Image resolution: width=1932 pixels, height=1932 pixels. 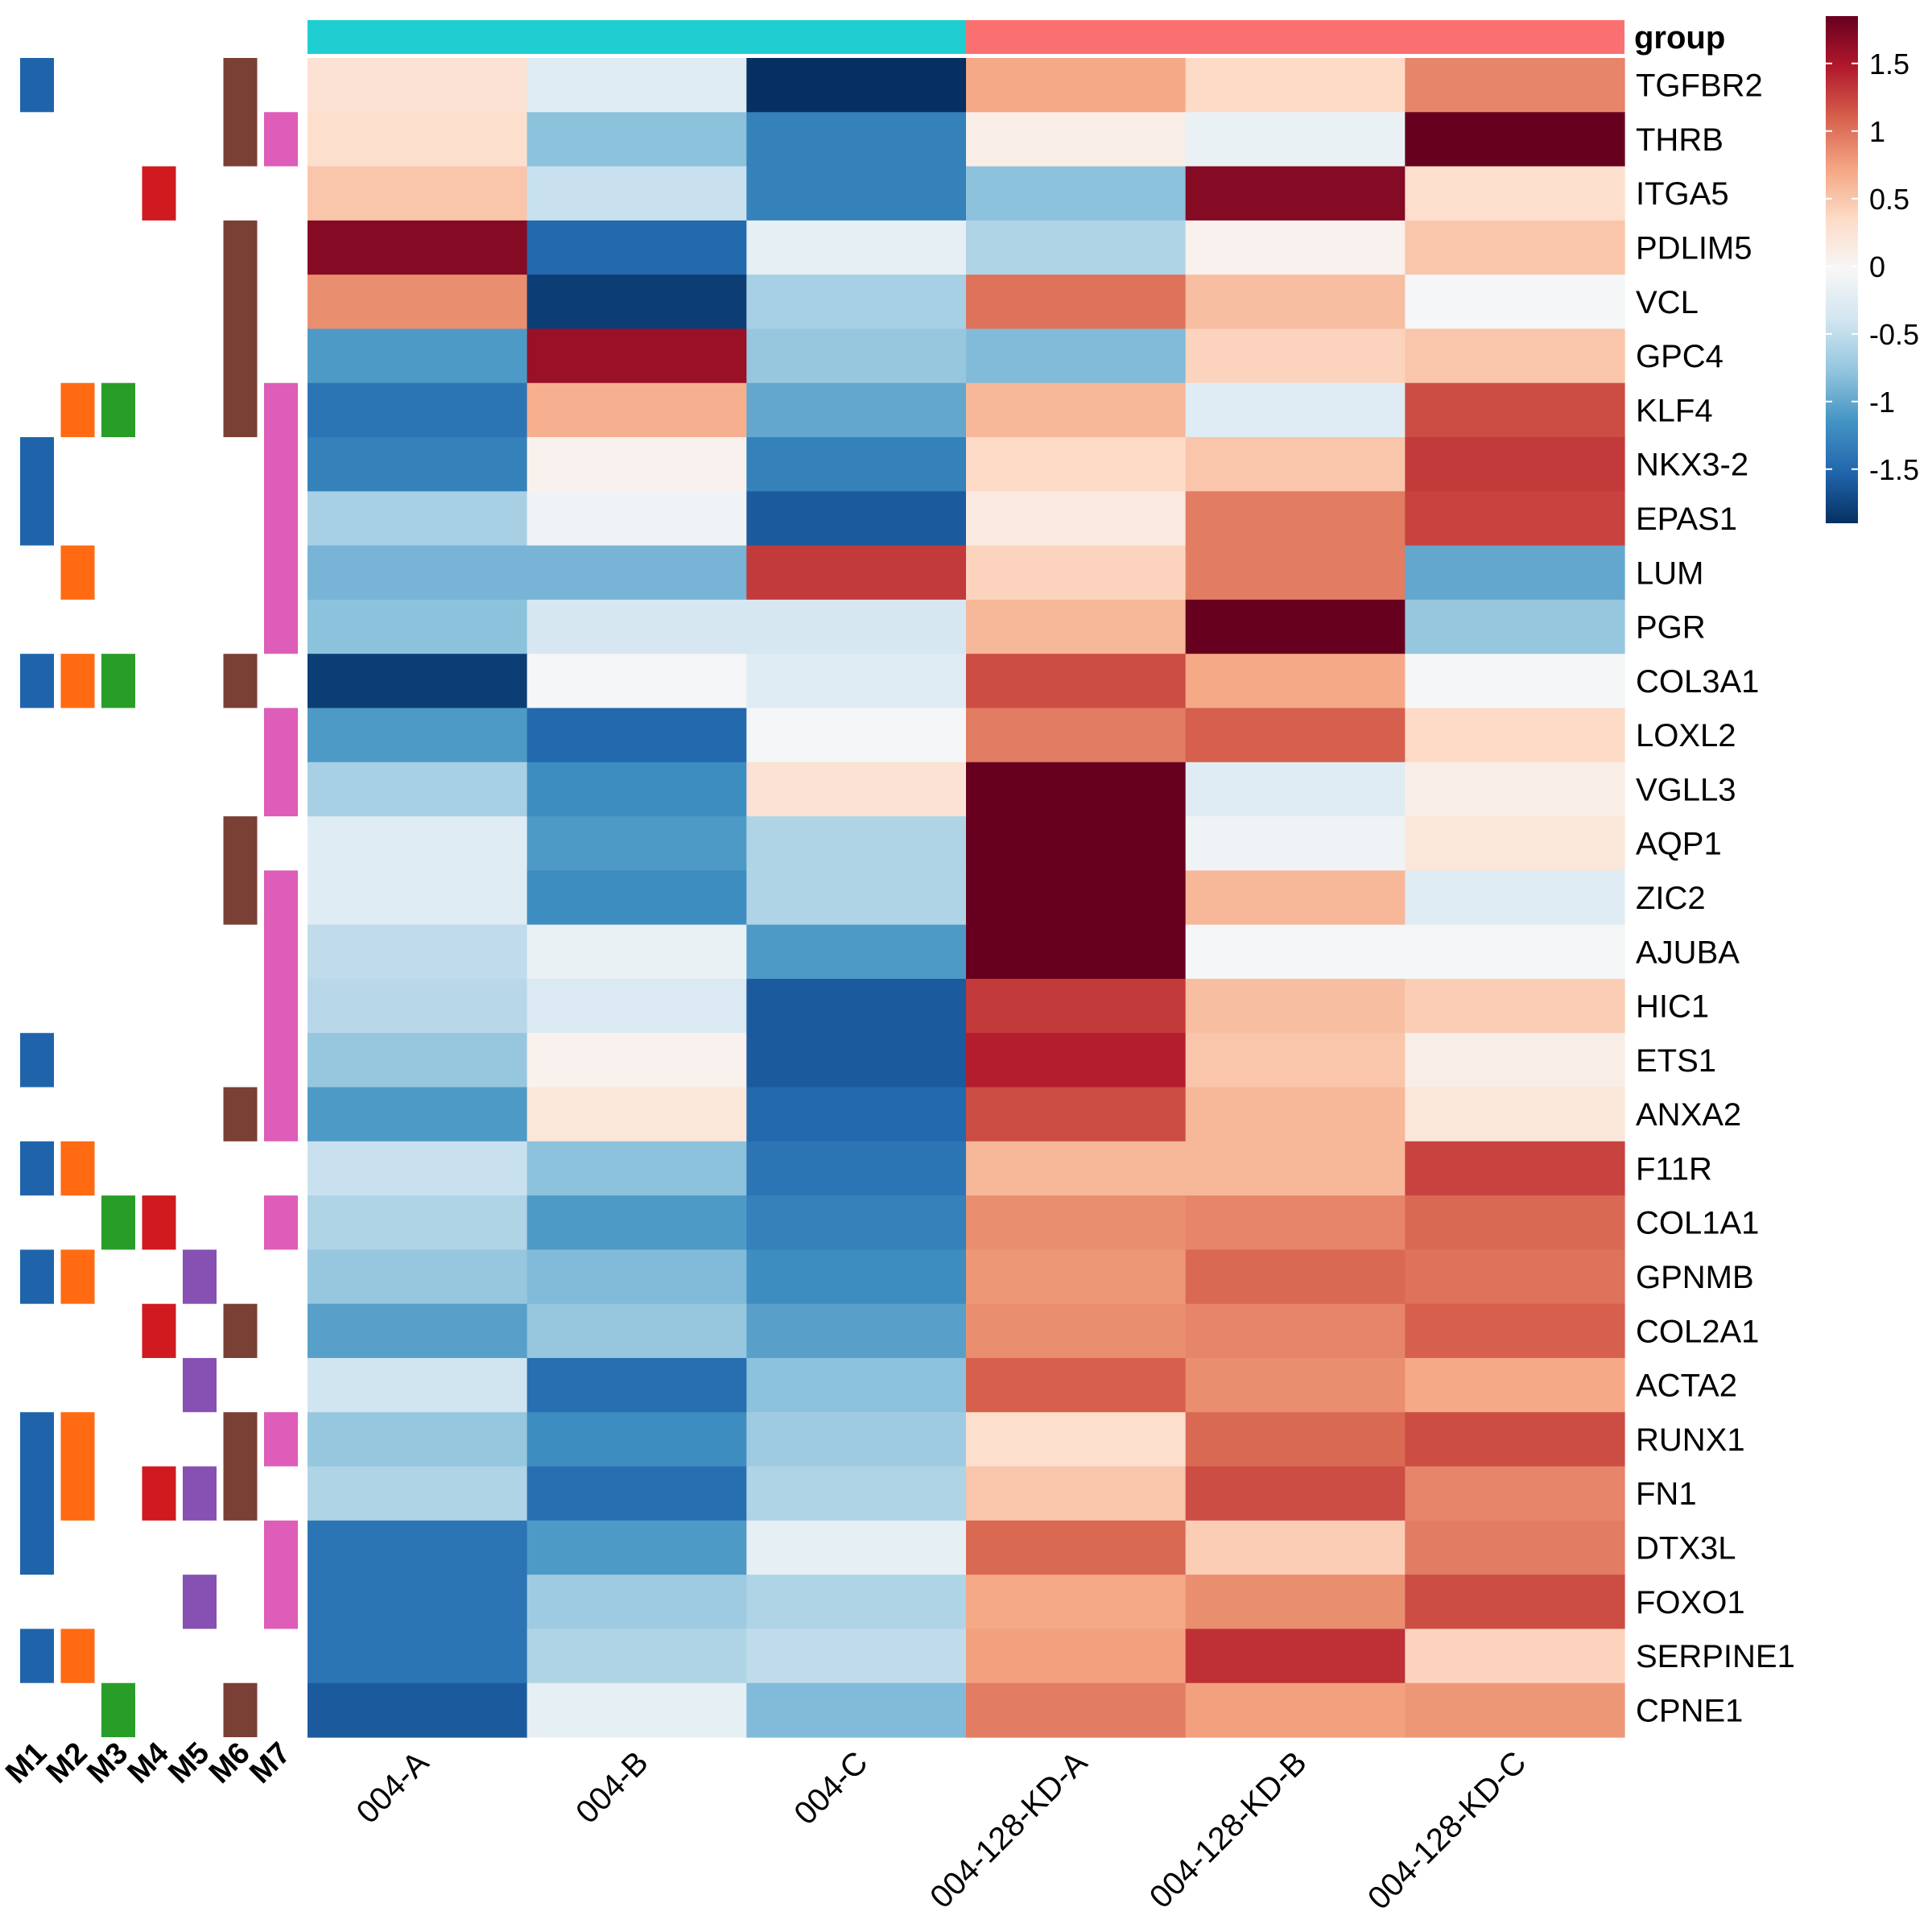 What do you see at coordinates (1686, 1548) in the screenshot?
I see `row-label: DTX3L` at bounding box center [1686, 1548].